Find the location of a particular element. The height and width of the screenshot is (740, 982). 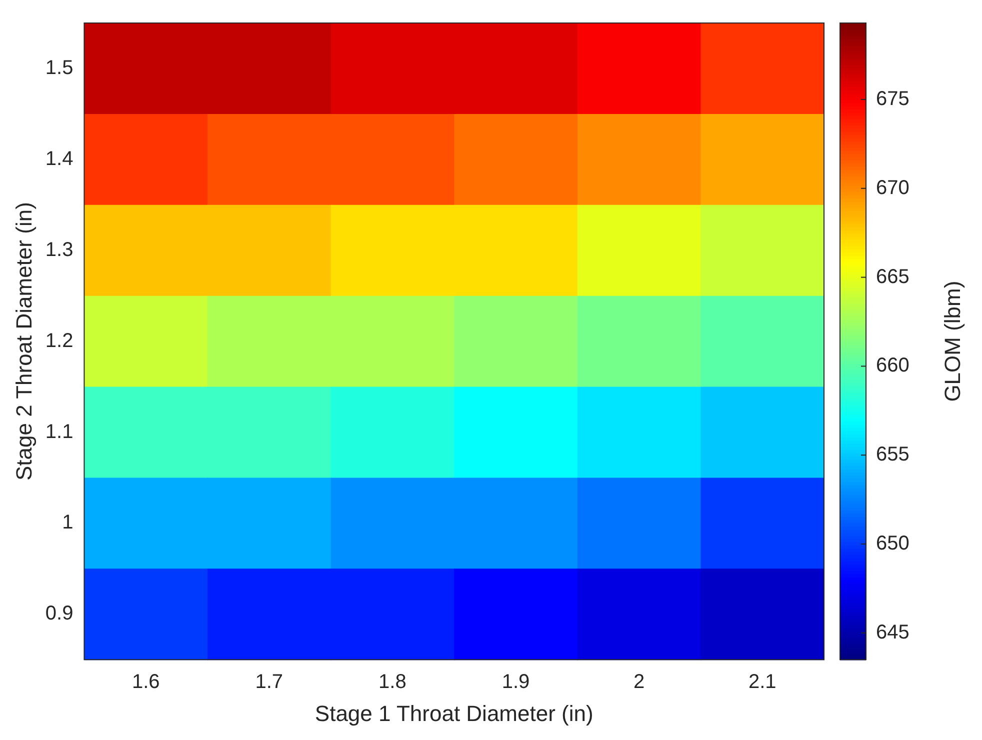

y-tick-label: 1.5 is located at coordinates (59, 67).